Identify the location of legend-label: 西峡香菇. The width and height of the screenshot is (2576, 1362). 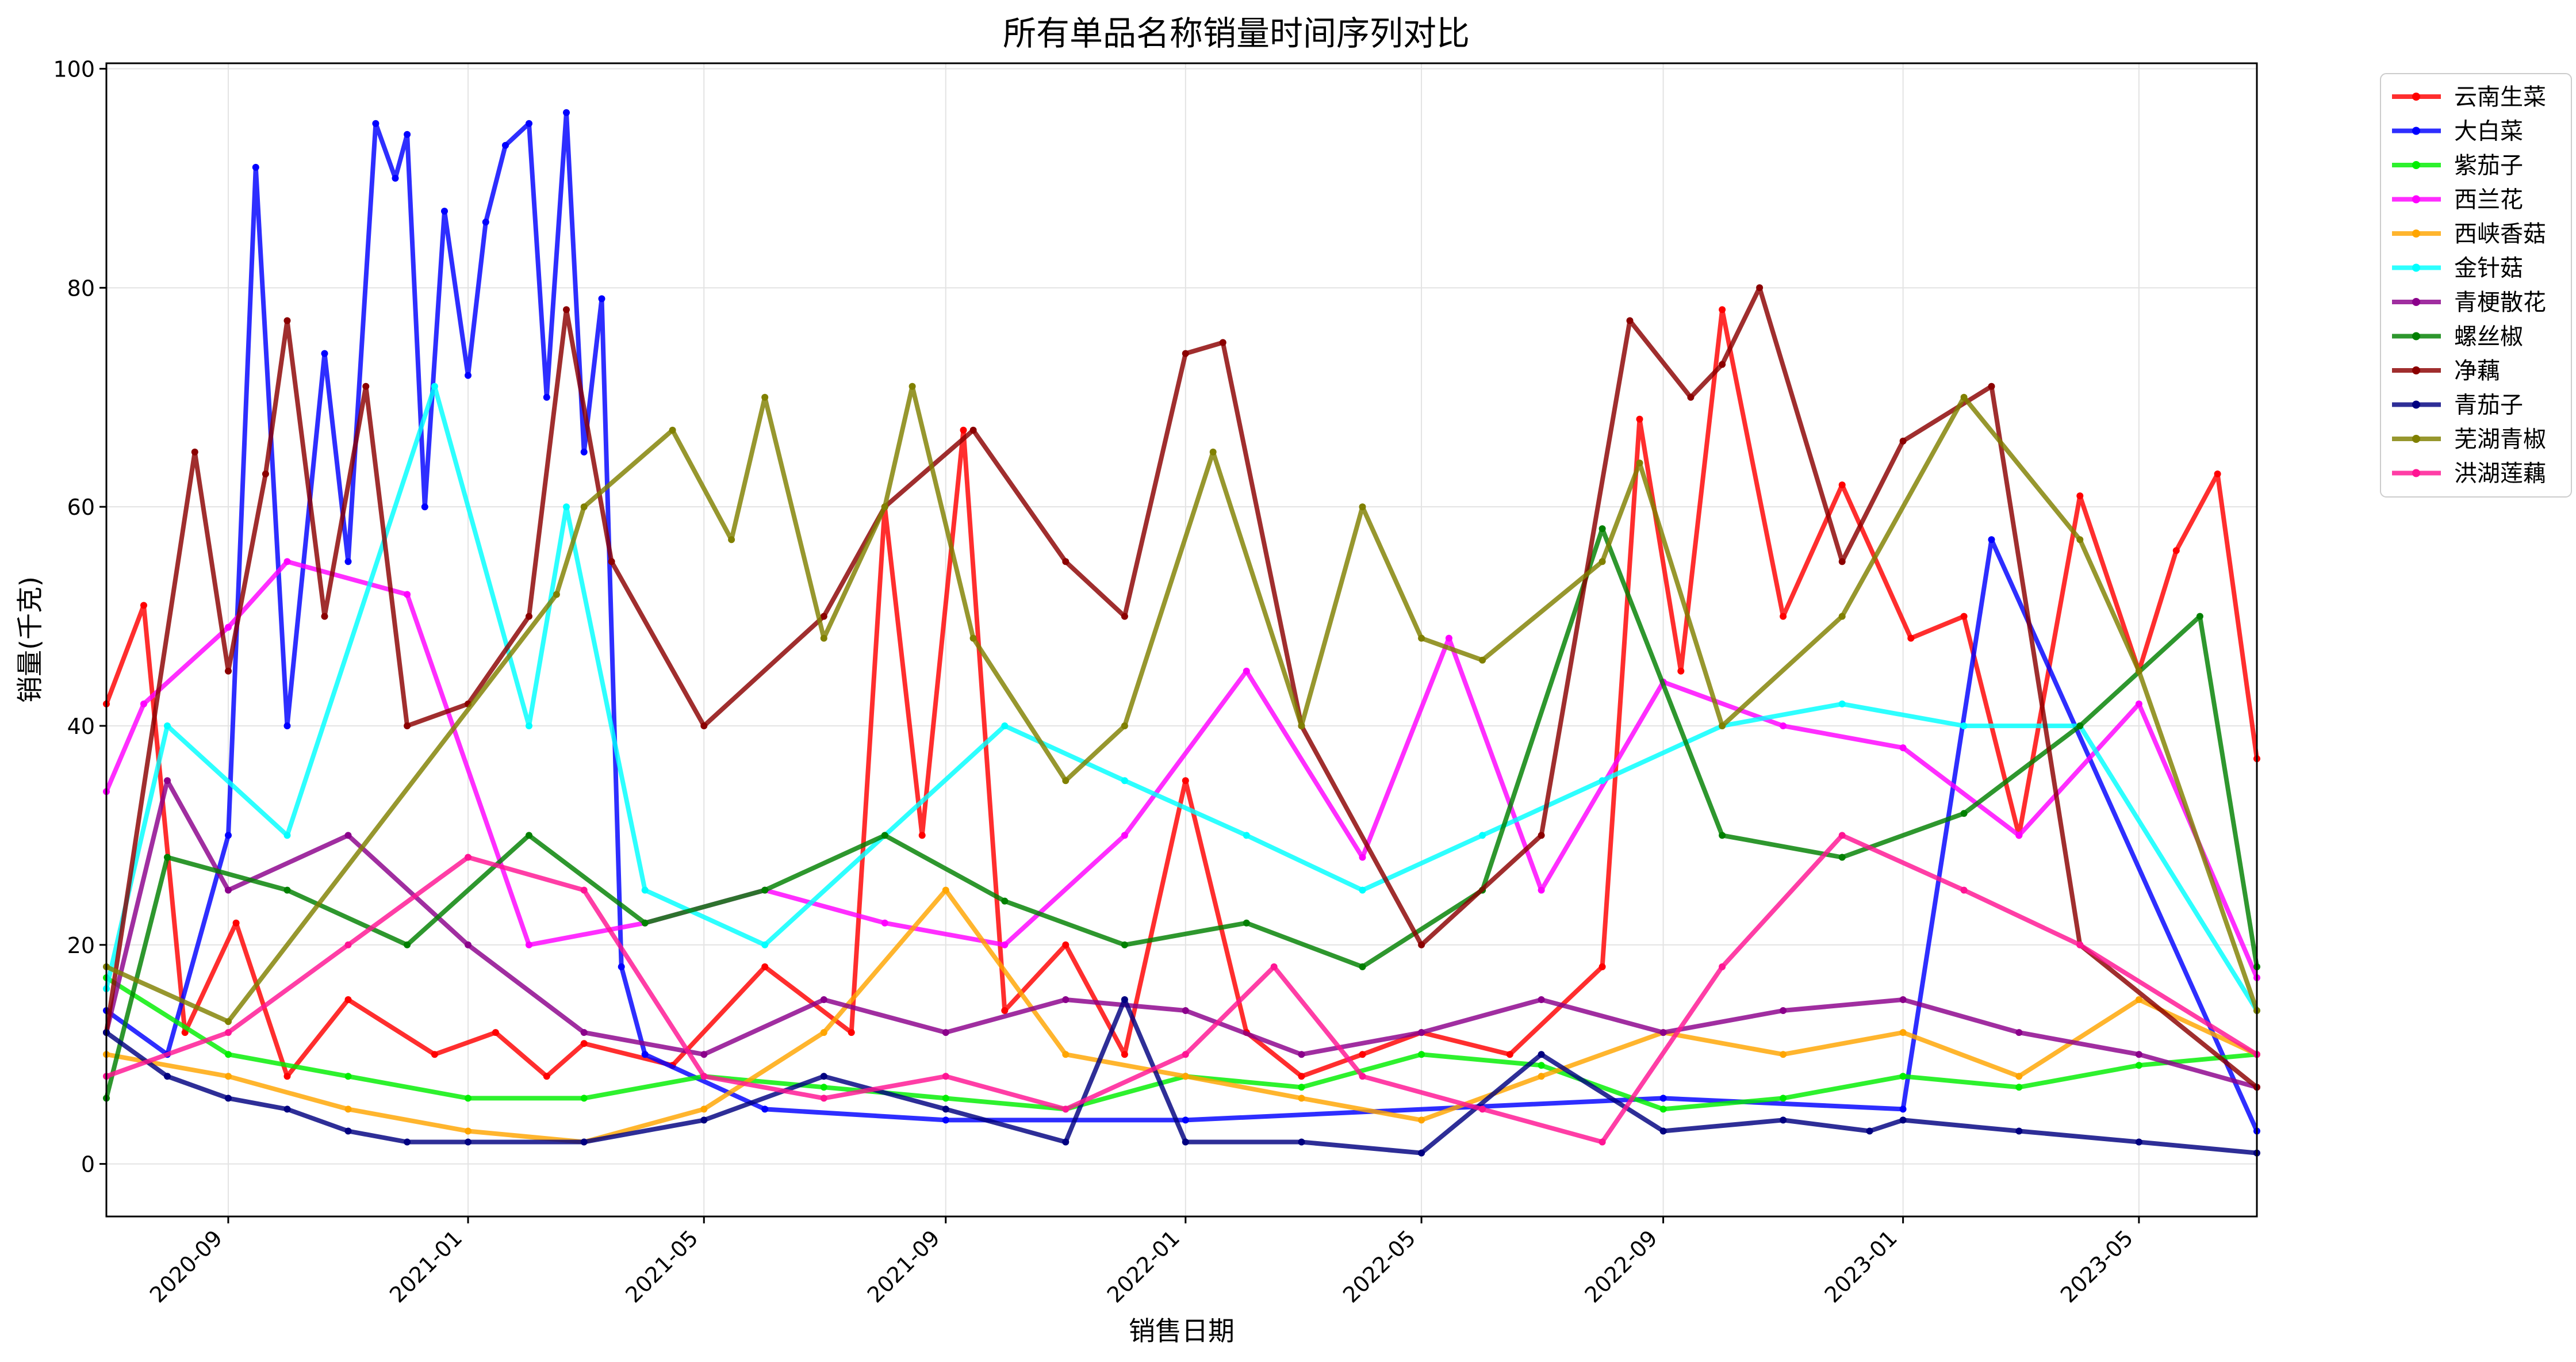
(2500, 234).